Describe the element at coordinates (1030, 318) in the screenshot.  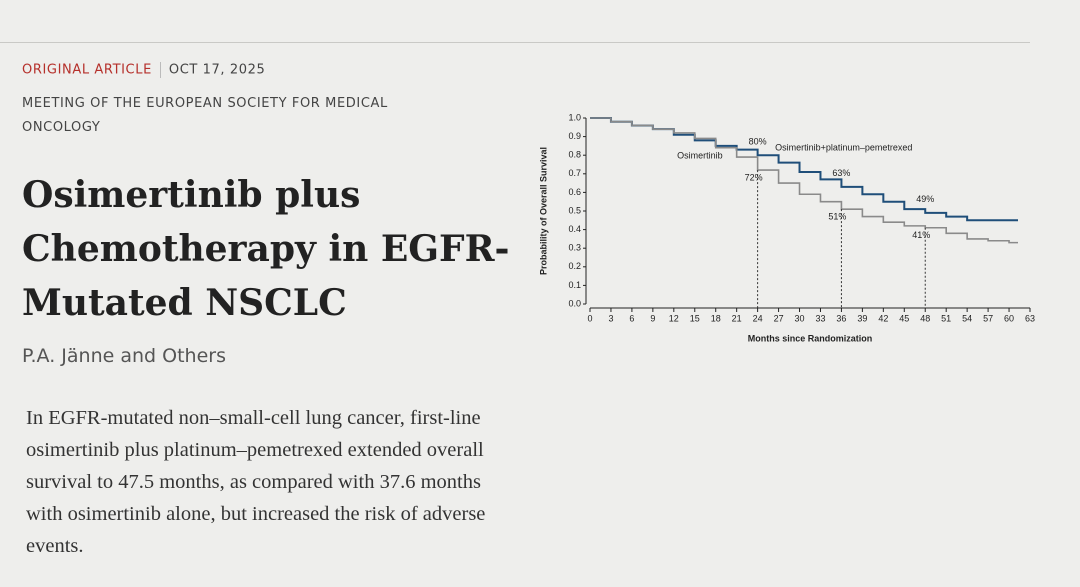
I see `x-tick-label: 63` at that location.